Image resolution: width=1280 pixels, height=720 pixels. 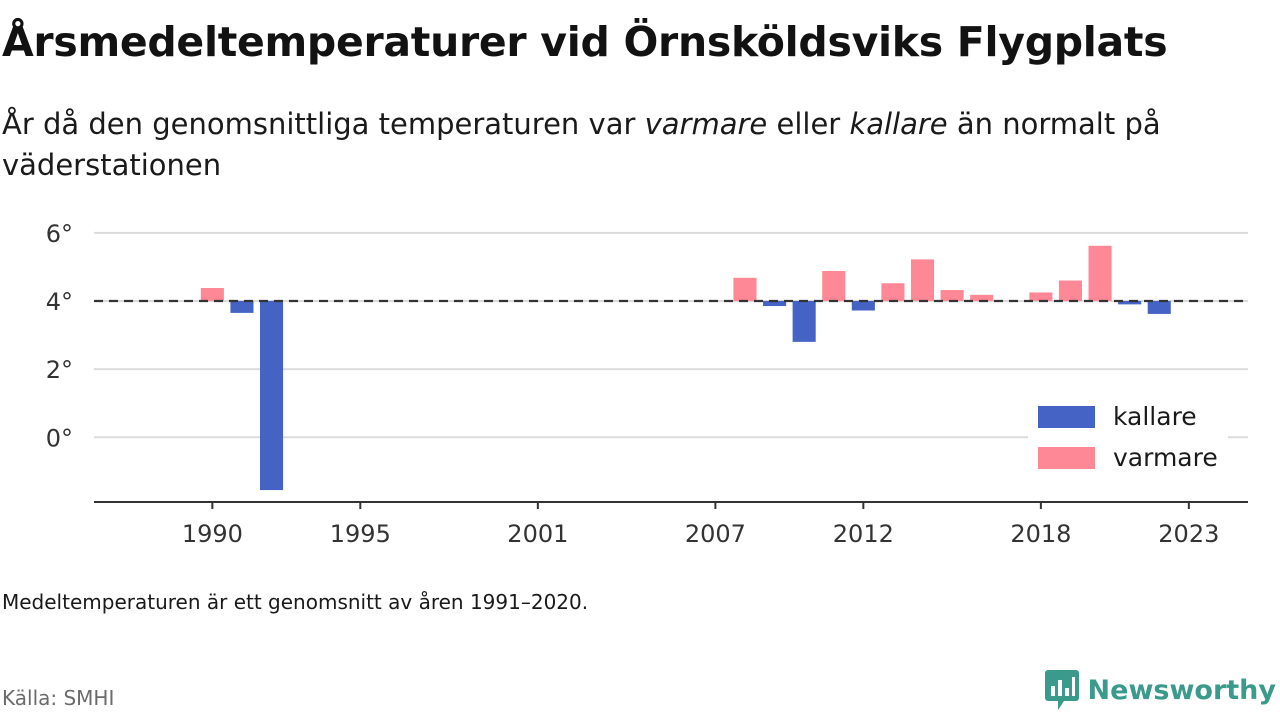 I want to click on brand-name: Newsworthy, so click(x=1181, y=690).